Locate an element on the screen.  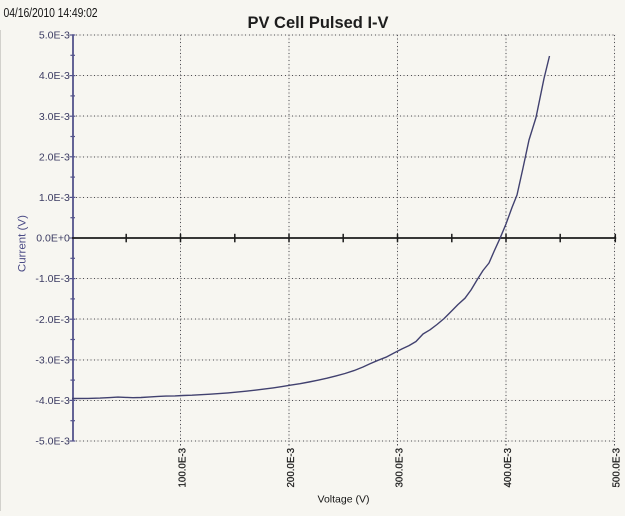
svg-text: 500.0E-3 is located at coordinates (617, 468).